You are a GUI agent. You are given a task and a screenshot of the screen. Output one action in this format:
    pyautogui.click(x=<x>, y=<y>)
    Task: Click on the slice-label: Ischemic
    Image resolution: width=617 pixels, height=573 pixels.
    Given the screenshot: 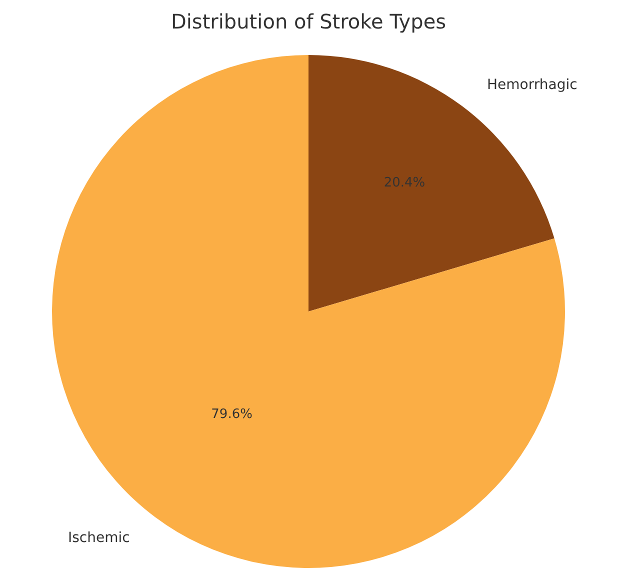 What is the action you would take?
    pyautogui.click(x=99, y=538)
    